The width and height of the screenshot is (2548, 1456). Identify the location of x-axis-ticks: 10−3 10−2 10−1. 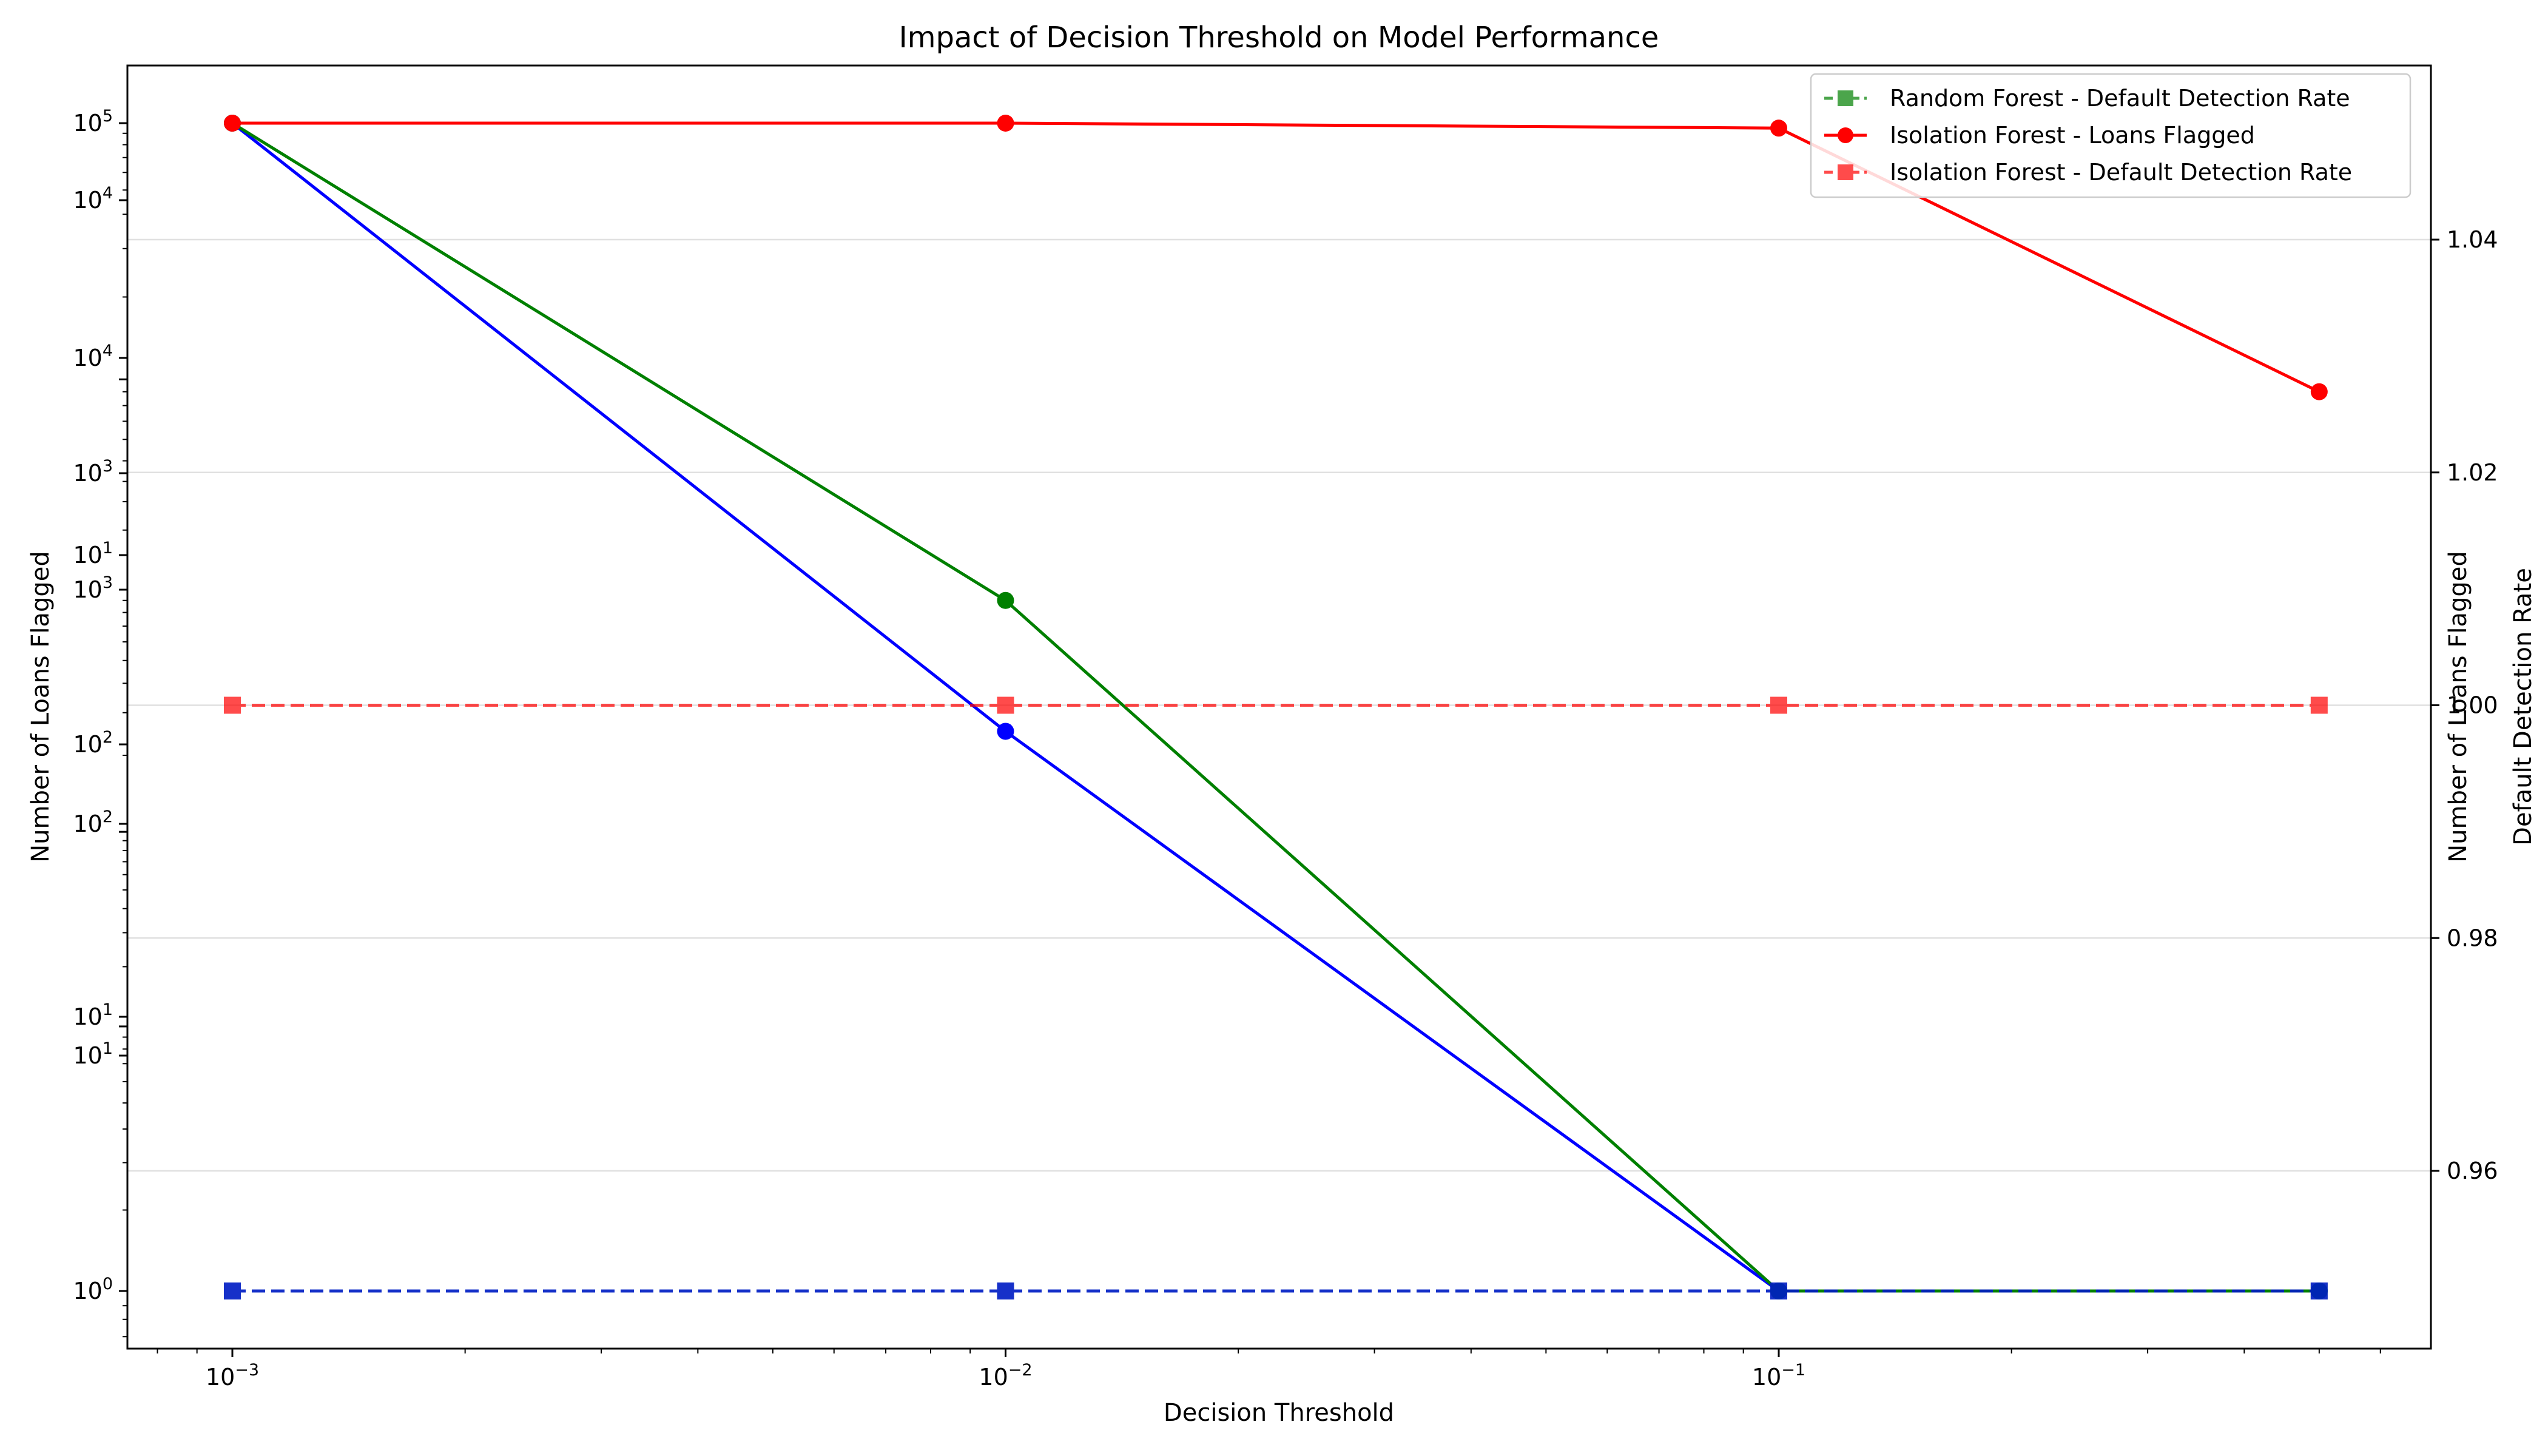
(1269, 1369).